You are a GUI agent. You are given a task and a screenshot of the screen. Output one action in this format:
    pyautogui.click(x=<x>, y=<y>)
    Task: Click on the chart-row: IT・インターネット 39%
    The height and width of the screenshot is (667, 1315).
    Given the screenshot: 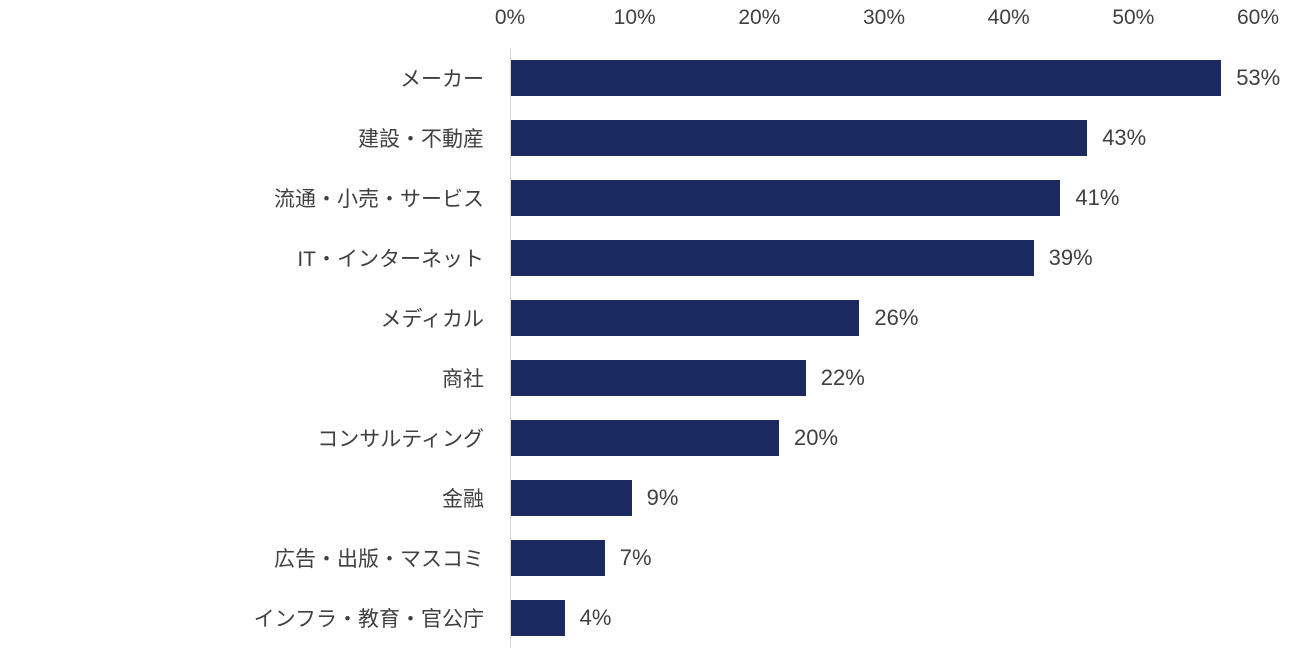 What is the action you would take?
    pyautogui.click(x=657, y=258)
    